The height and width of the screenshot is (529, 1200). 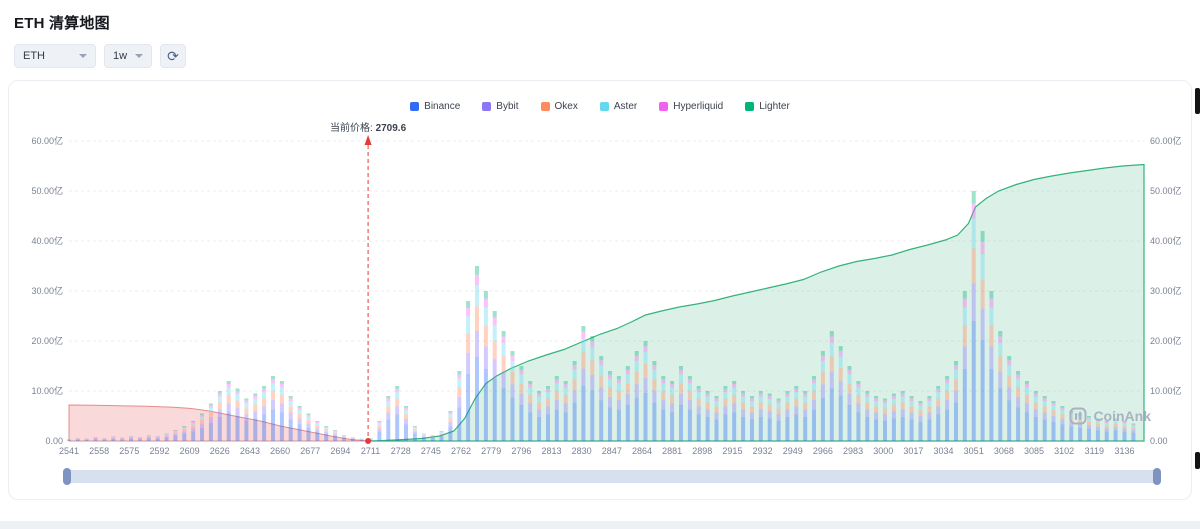 I want to click on refresh-button: ⟳, so click(x=173, y=56).